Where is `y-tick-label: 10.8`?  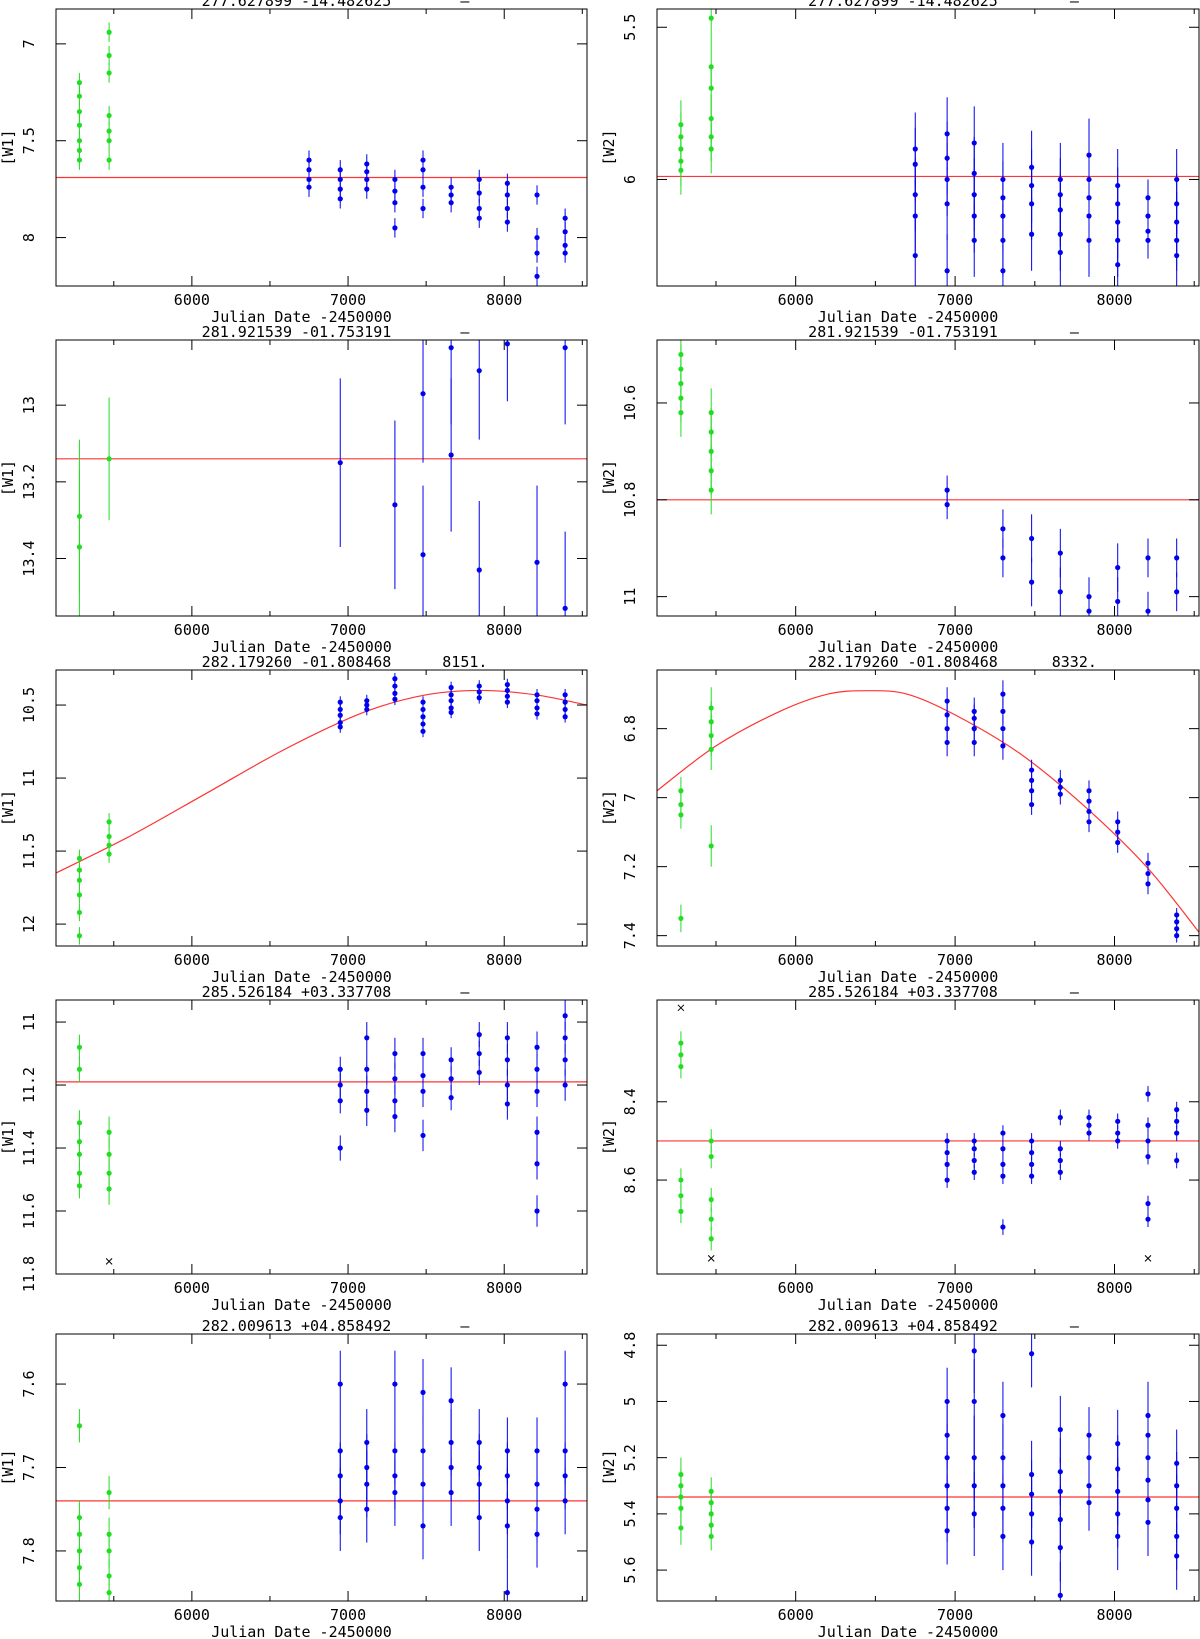
y-tick-label: 10.8 is located at coordinates (630, 500).